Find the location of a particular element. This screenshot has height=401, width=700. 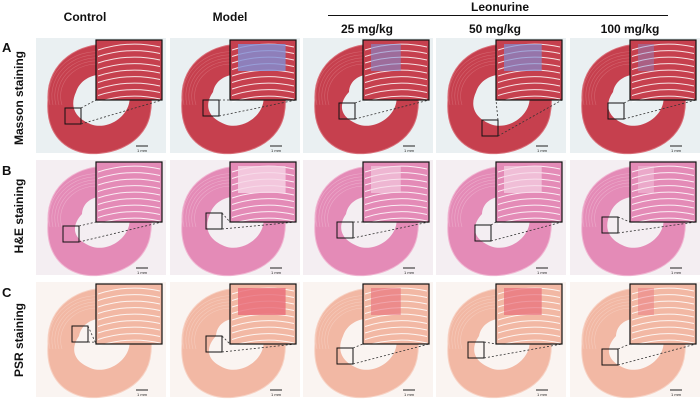

panel-letter-b: B is located at coordinates (7, 170).